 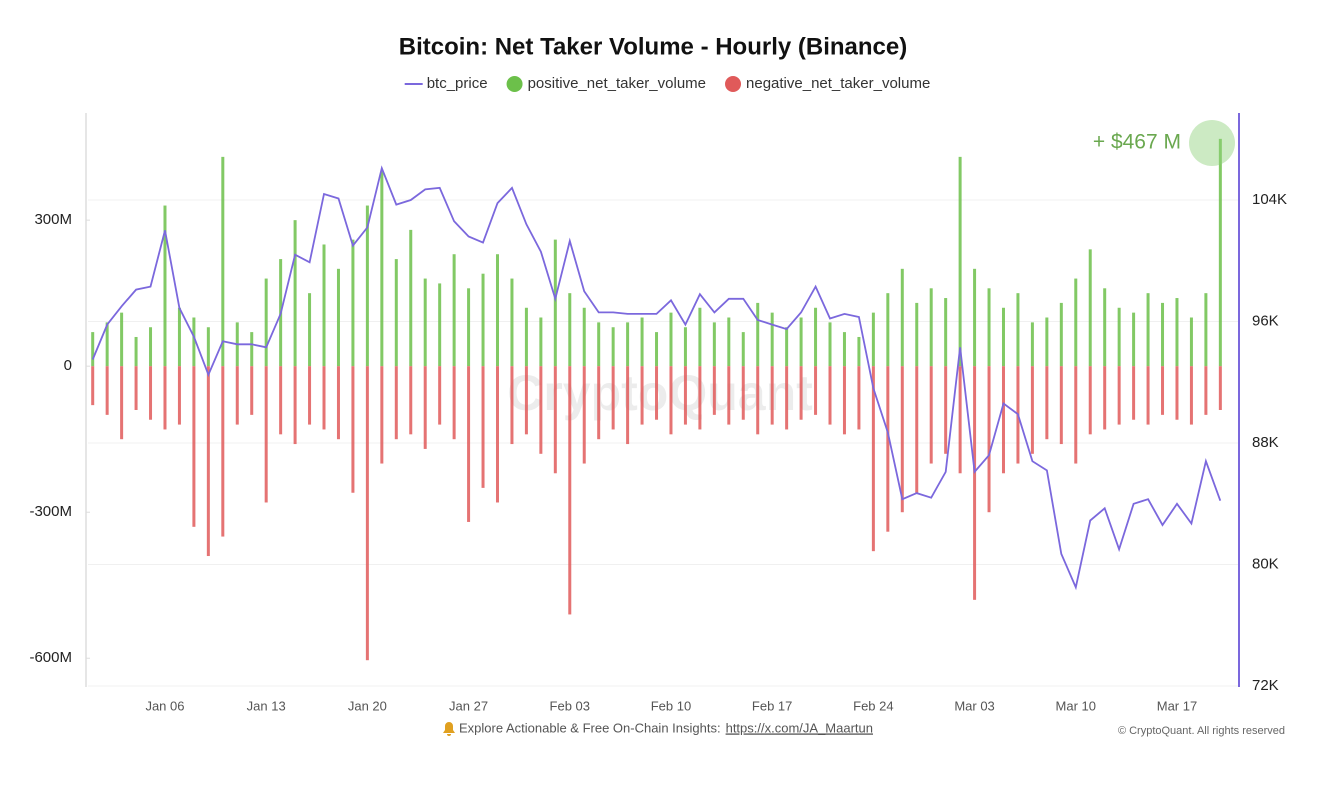 I want to click on y2-tick-label: 80K, so click(x=1265, y=563).